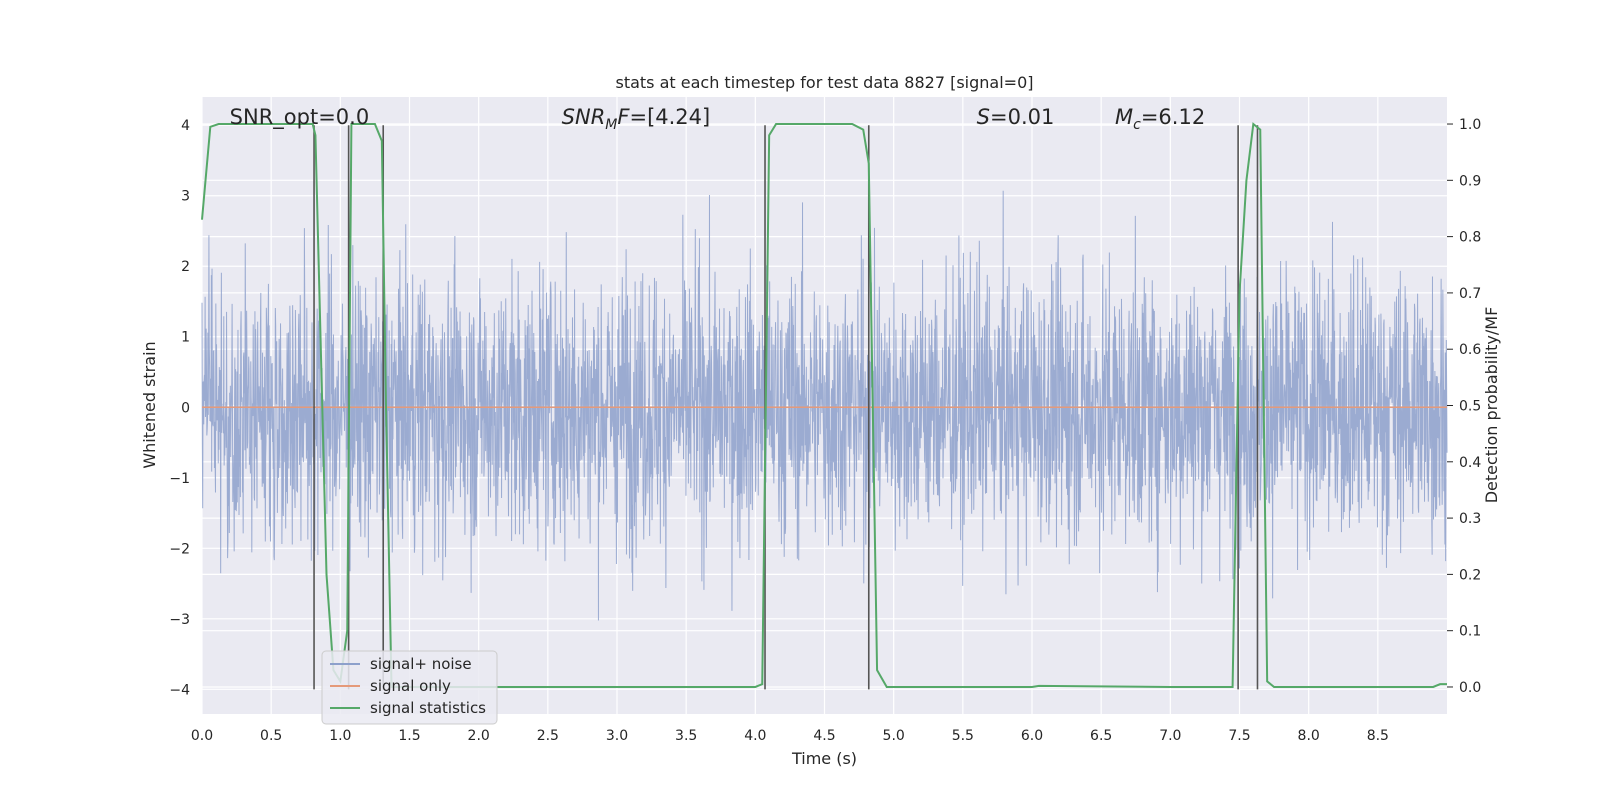 The height and width of the screenshot is (800, 1600). I want to click on y2-tick-labels: 1.0 0.9 0.8 0.7 0.6 0.5 0.4 0.3 0.2 0.1 0.0, so click(1464, 406).